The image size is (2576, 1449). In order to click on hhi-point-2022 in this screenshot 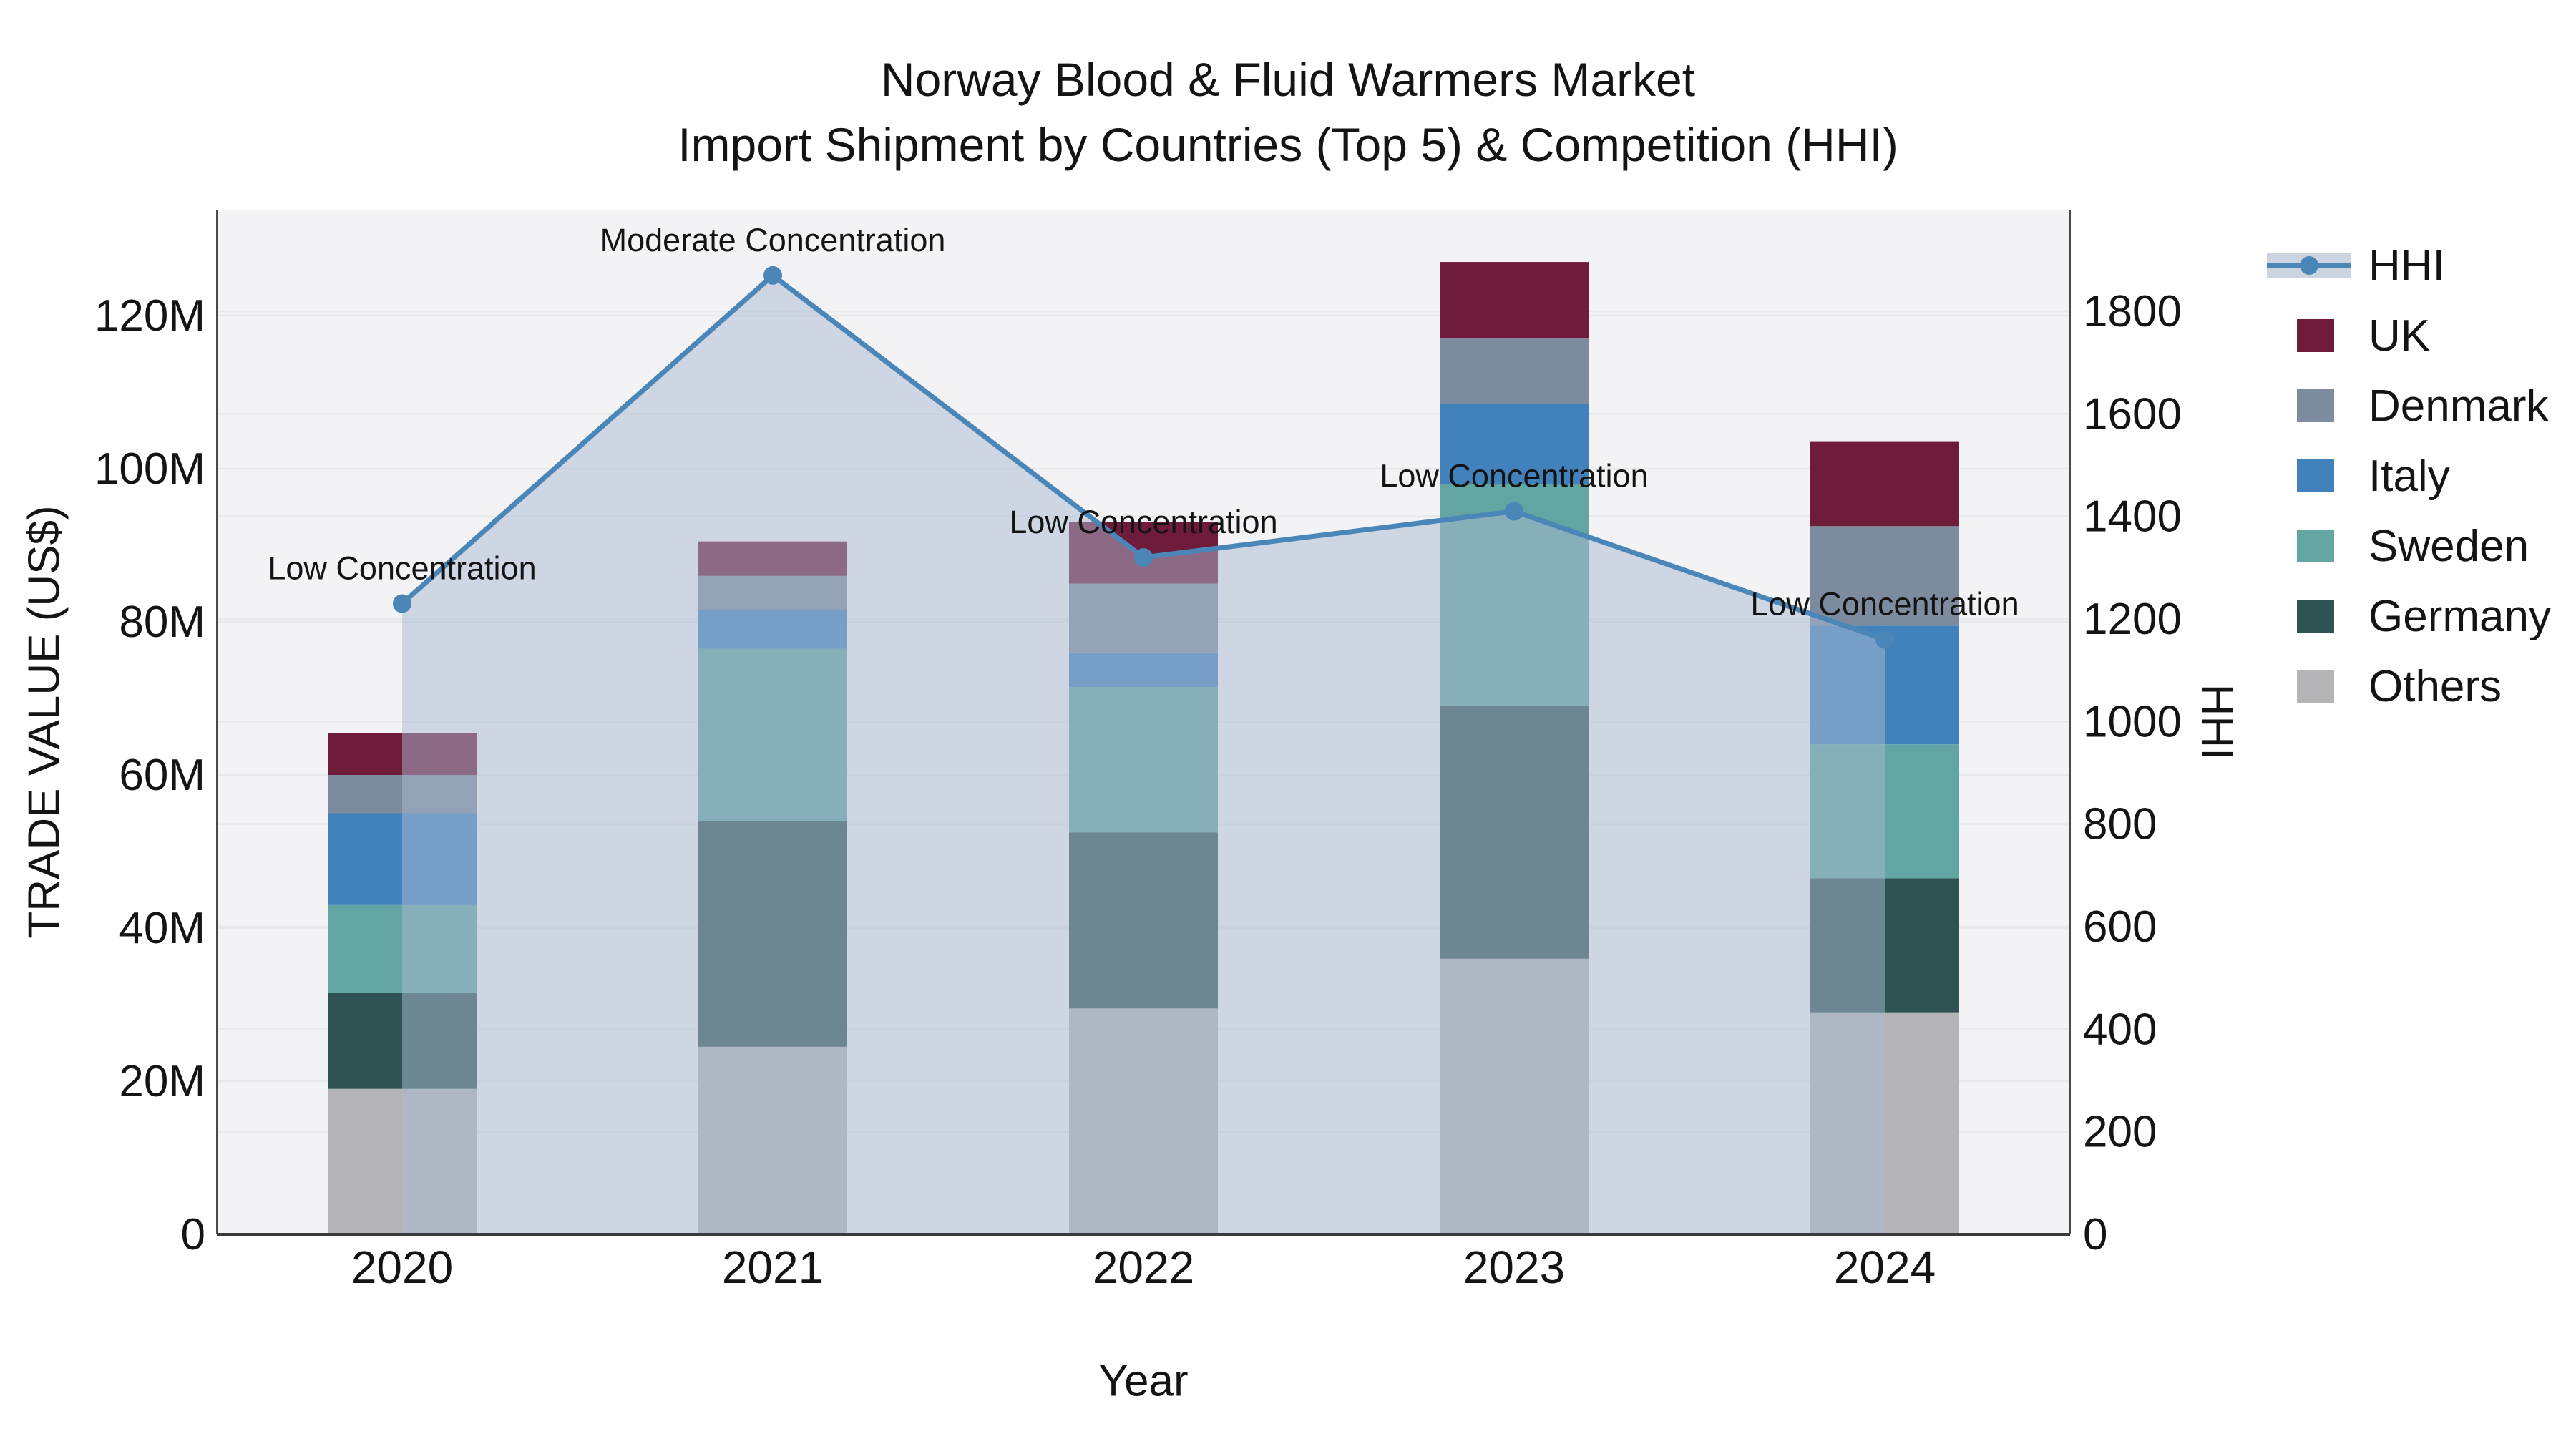, I will do `click(1143, 557)`.